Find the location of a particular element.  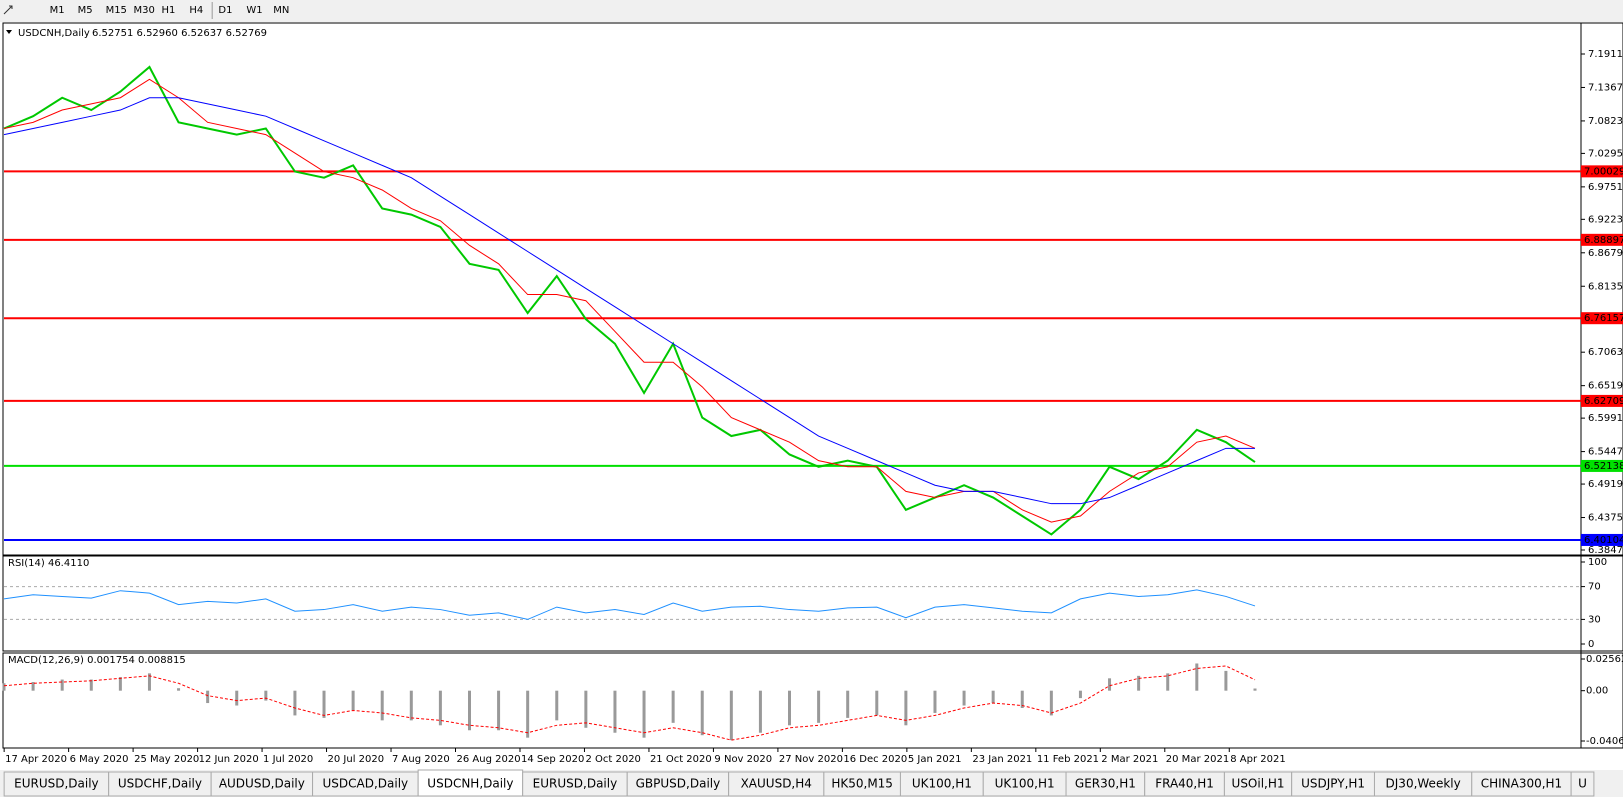

x-tick-label: 9 Nov 2020 is located at coordinates (743, 759).